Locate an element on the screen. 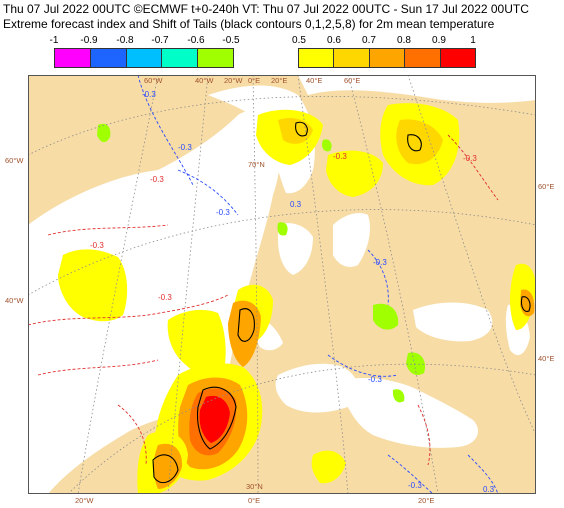  baltic-sea is located at coordinates (351, 240).